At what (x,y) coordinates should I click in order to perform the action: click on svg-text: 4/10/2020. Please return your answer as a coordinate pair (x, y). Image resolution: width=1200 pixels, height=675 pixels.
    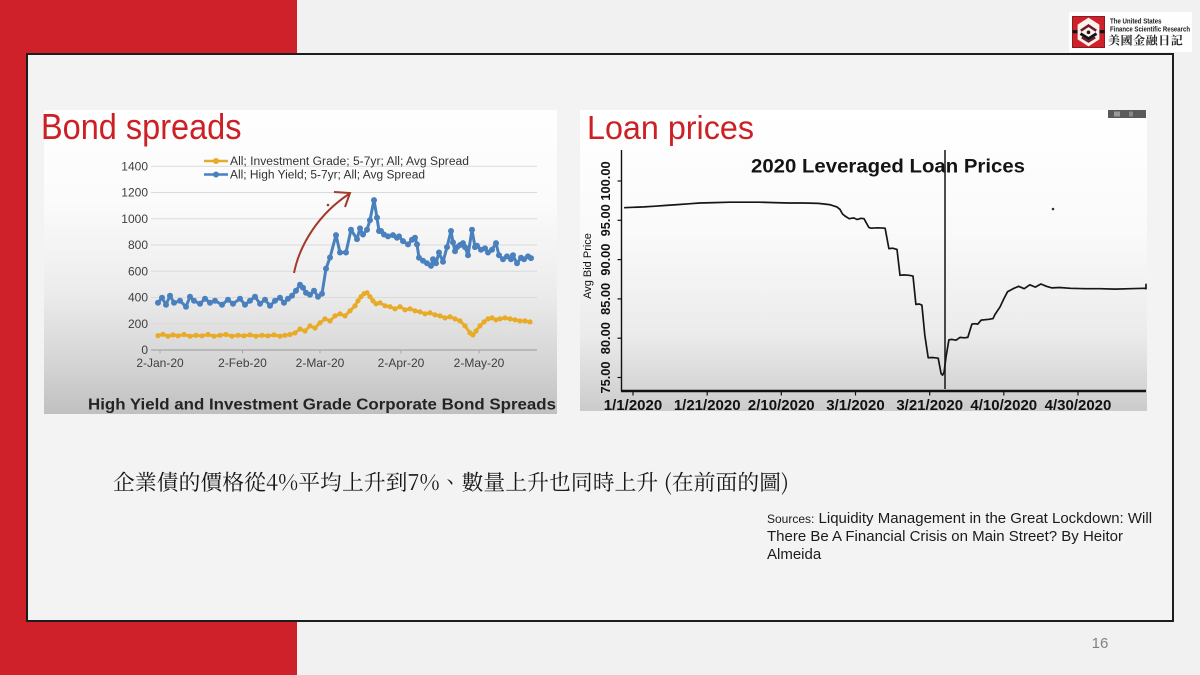
    Looking at the image, I should click on (1003, 405).